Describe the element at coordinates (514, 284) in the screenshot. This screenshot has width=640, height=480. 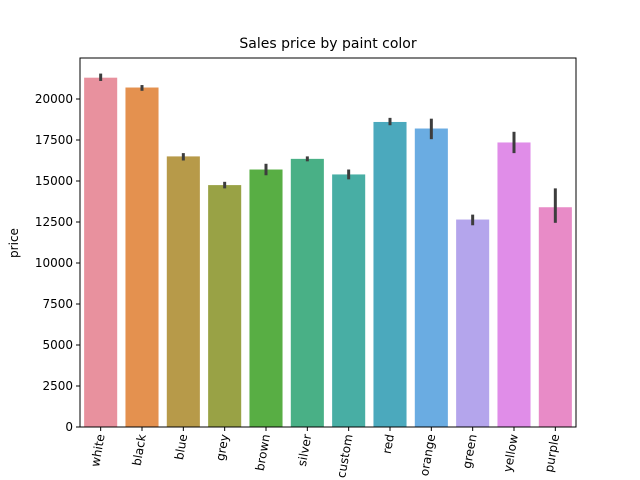
I see `bar-yellow` at that location.